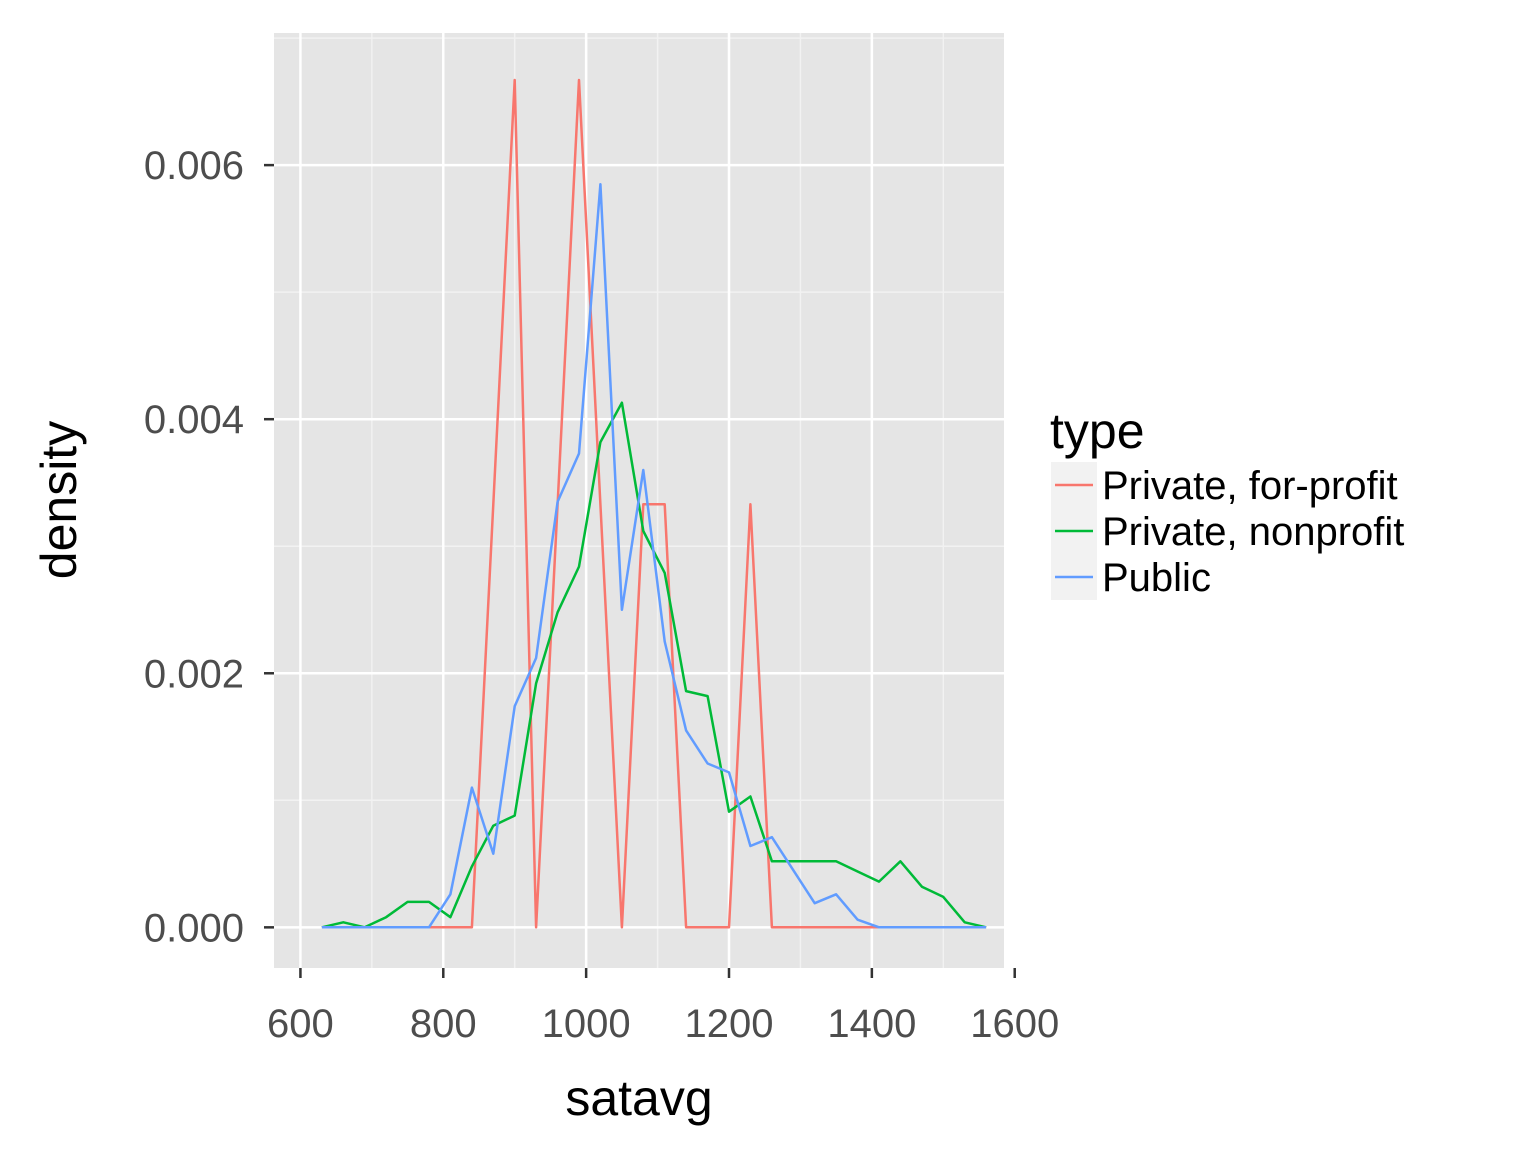 Image resolution: width=1536 pixels, height=1152 pixels. I want to click on legend-label: Private, for-profit, so click(1250, 486).